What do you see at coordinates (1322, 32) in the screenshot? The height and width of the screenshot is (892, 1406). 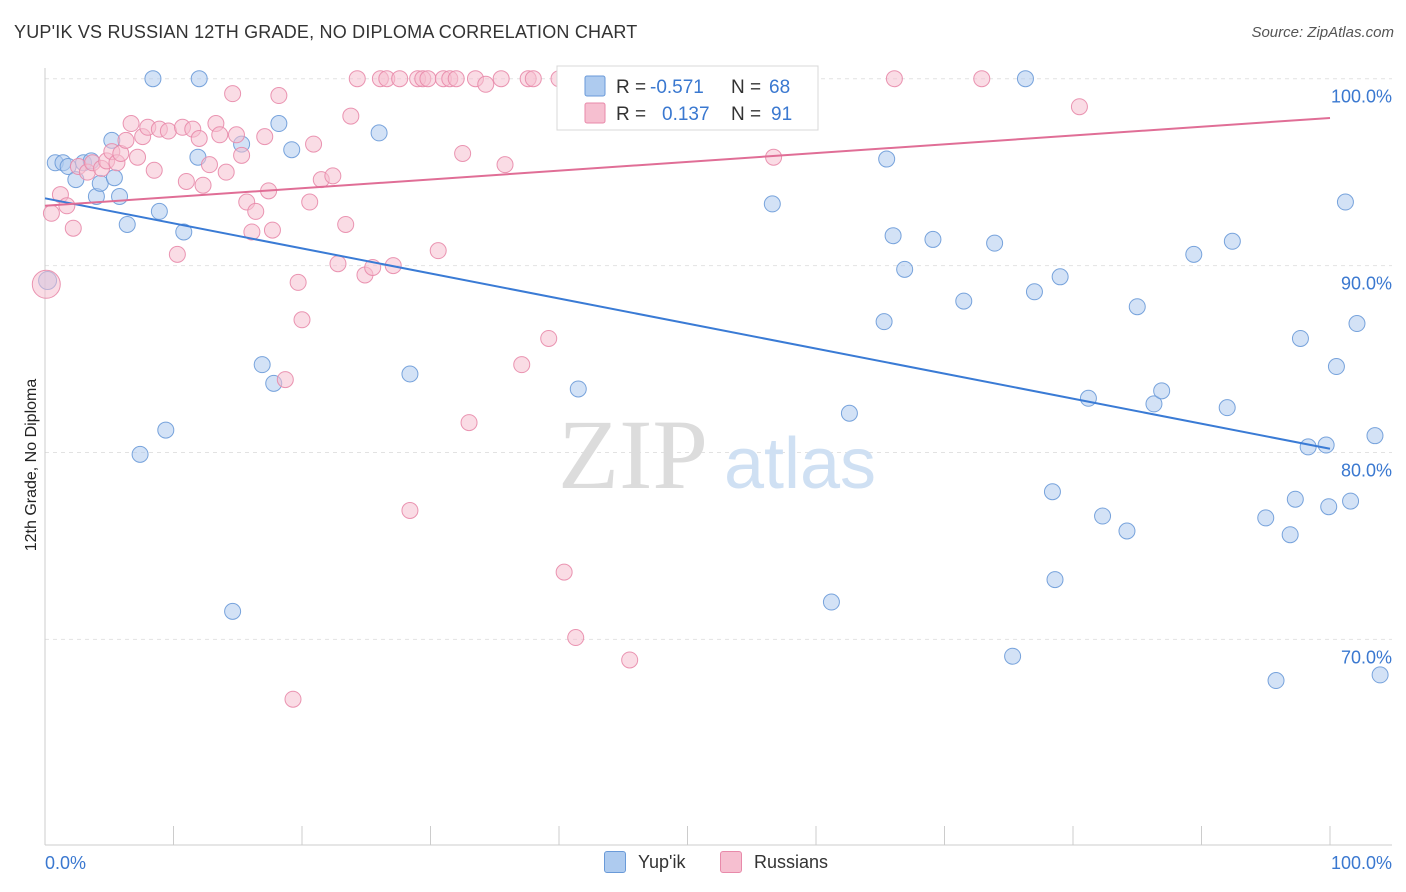 I see `source-label: Source: ZipAtlas.com` at bounding box center [1322, 32].